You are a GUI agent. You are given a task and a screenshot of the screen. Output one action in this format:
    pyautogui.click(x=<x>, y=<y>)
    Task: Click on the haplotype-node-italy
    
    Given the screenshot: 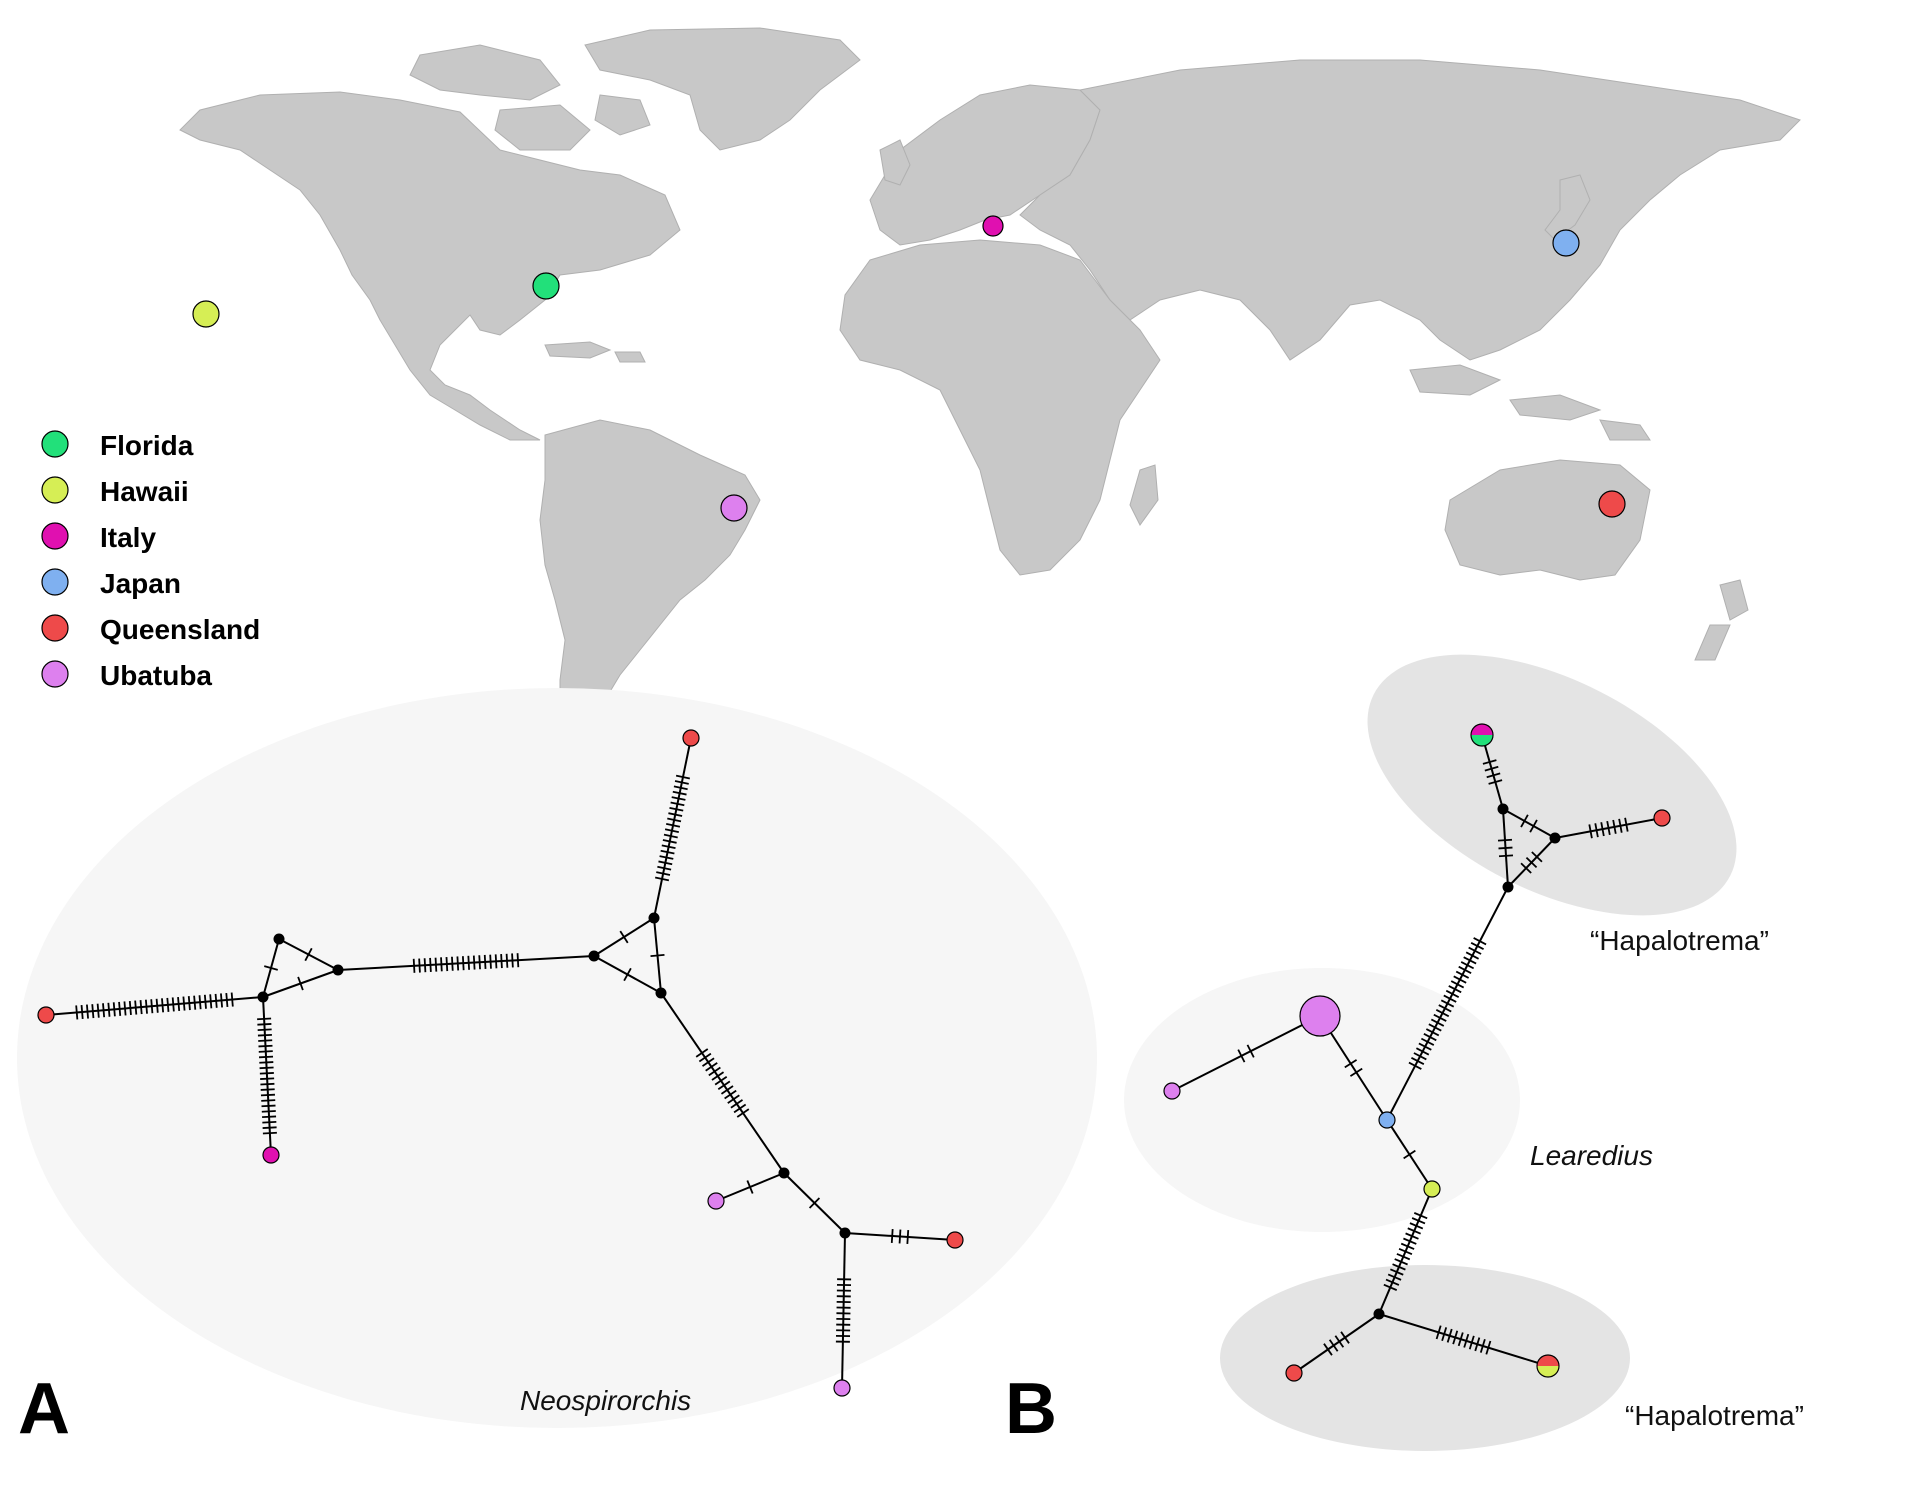 What is the action you would take?
    pyautogui.click(x=271, y=1155)
    